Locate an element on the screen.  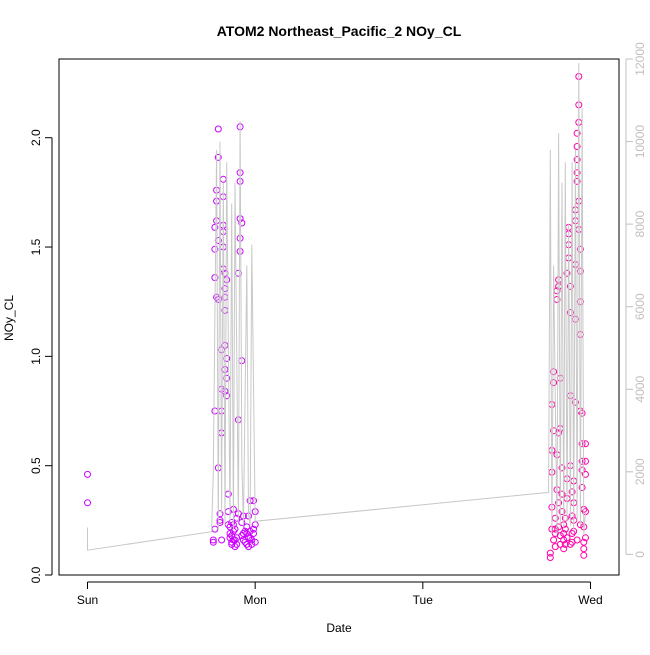
x-tick-label: Tue is located at coordinates (423, 600).